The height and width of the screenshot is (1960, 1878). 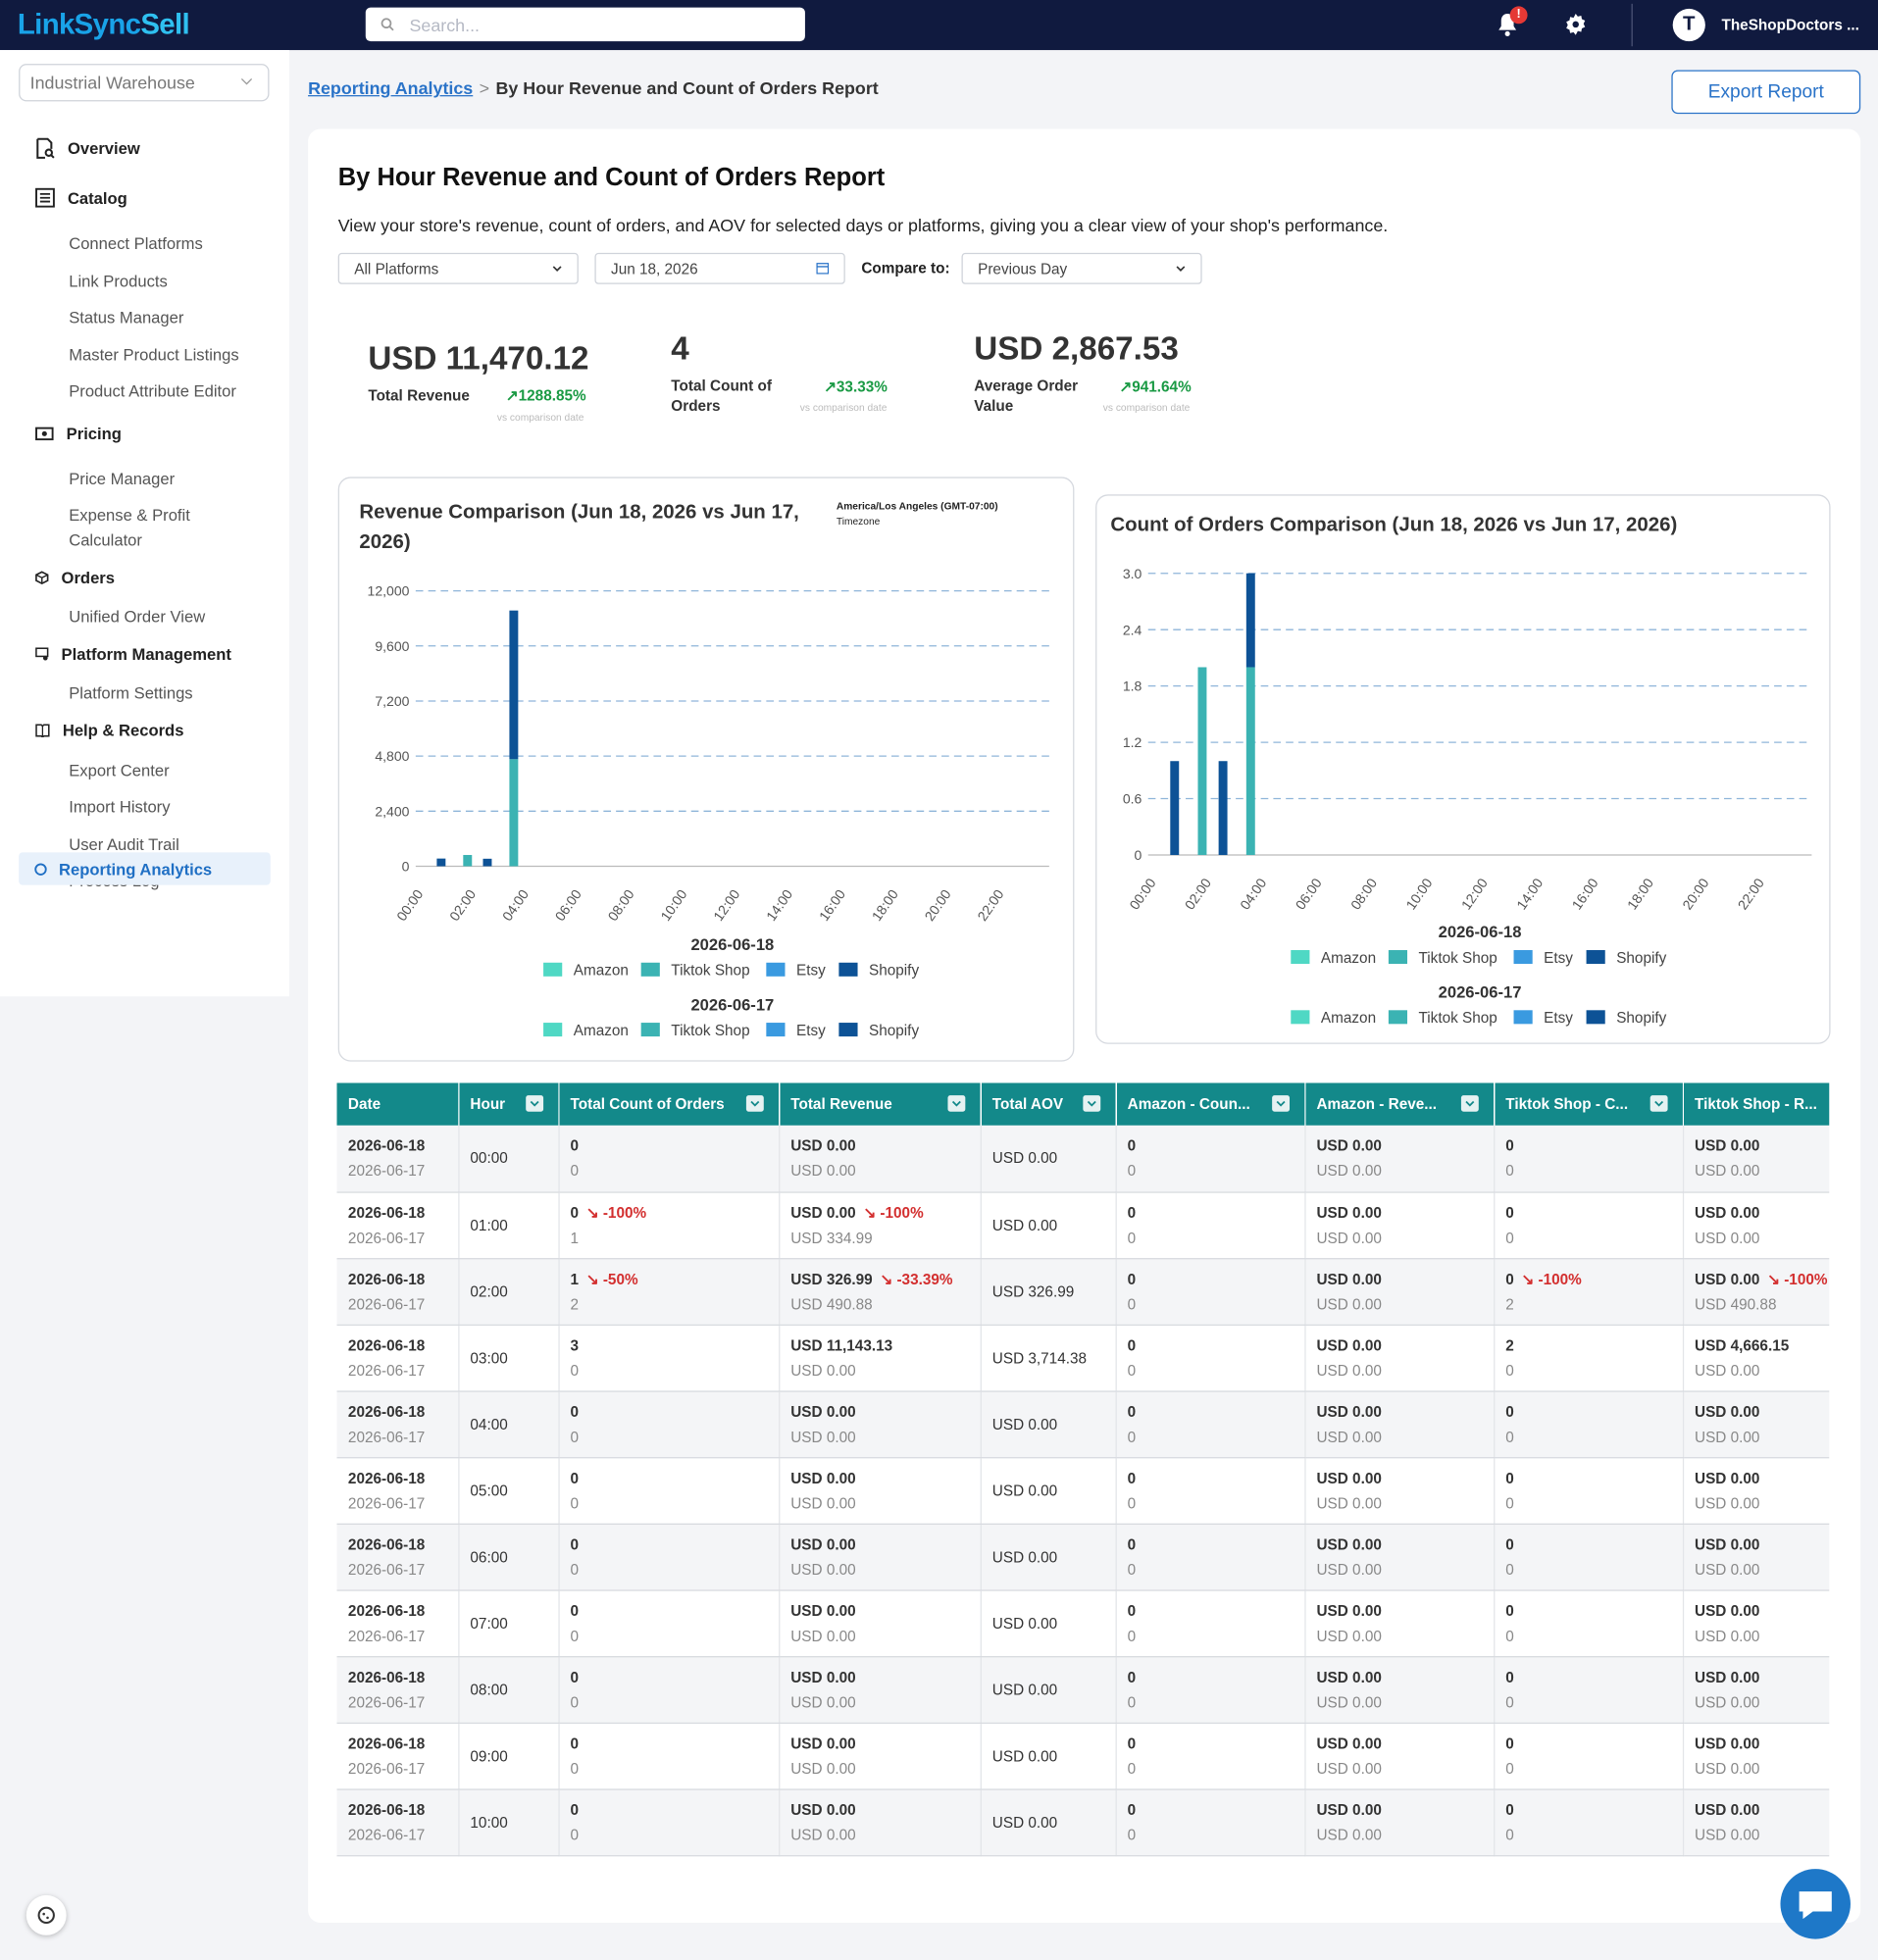 I want to click on column-header: Total Revenue, so click(x=880, y=1104).